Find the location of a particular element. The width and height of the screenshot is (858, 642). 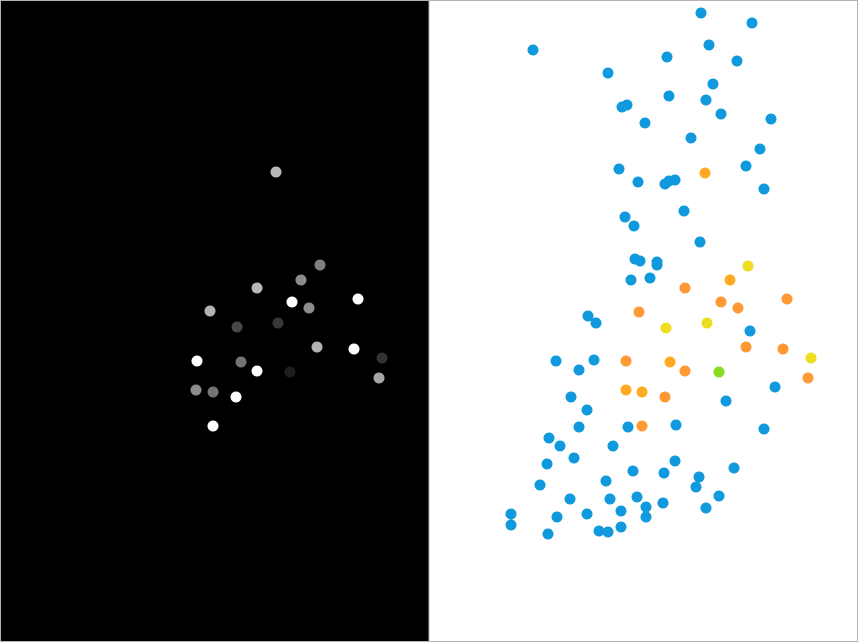

left-panel-points is located at coordinates (289, 299).